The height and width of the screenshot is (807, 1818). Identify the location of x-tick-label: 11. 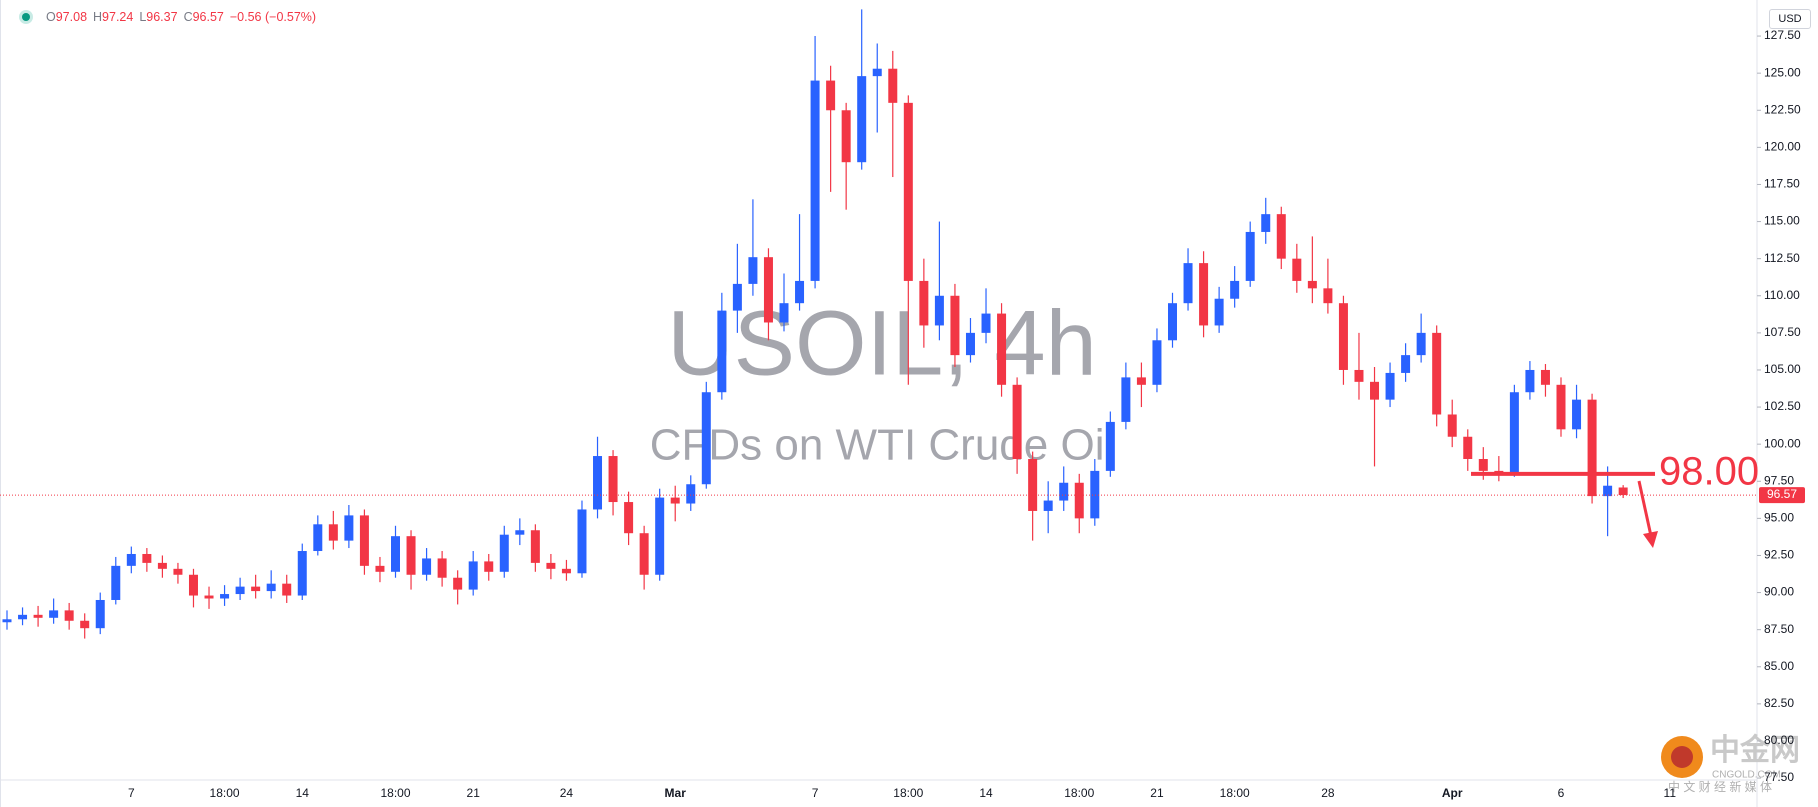
(1670, 793).